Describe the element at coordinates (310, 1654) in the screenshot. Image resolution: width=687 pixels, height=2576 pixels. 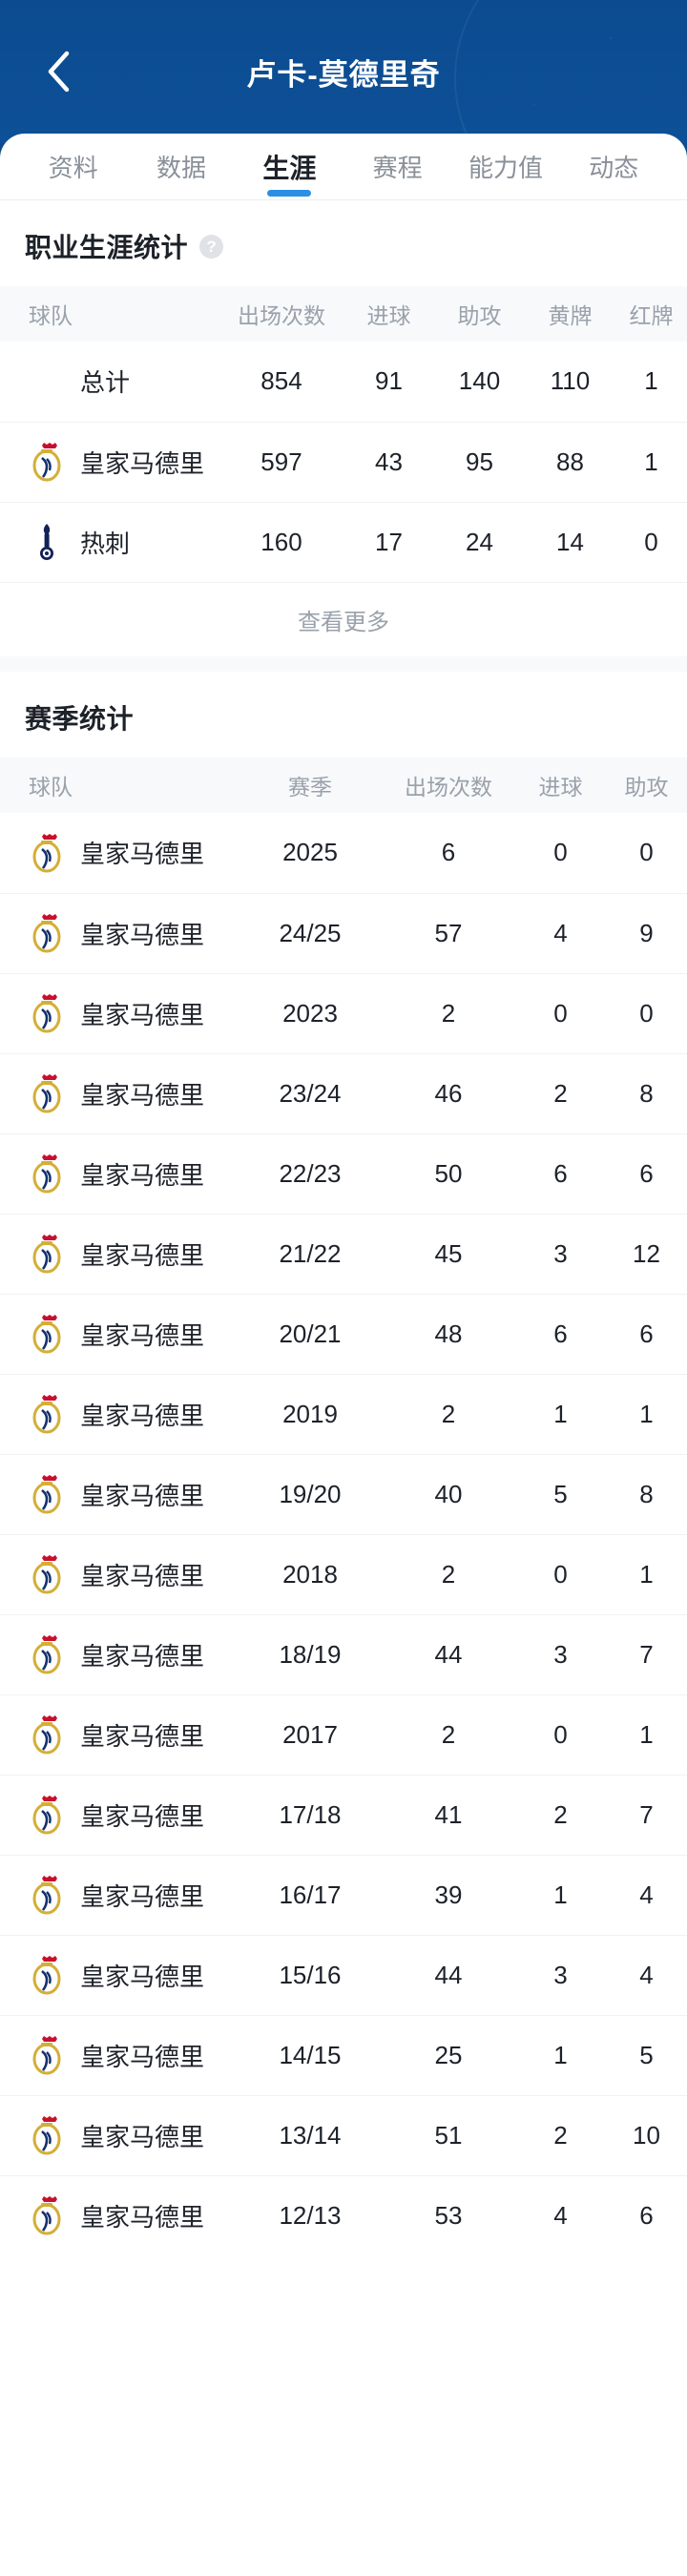
I see `season-value: 18/19` at that location.